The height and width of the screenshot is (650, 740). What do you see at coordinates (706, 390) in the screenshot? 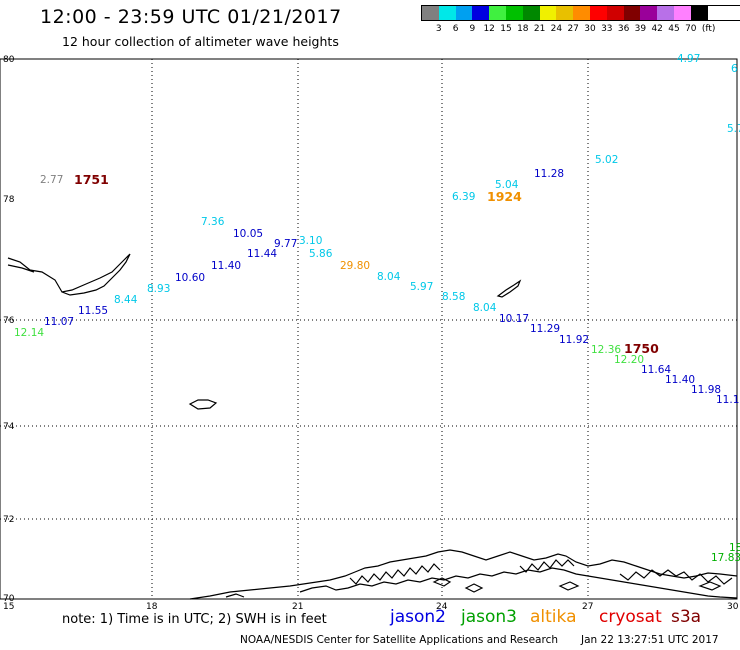
I see `wave-height-value: 11.98` at bounding box center [706, 390].